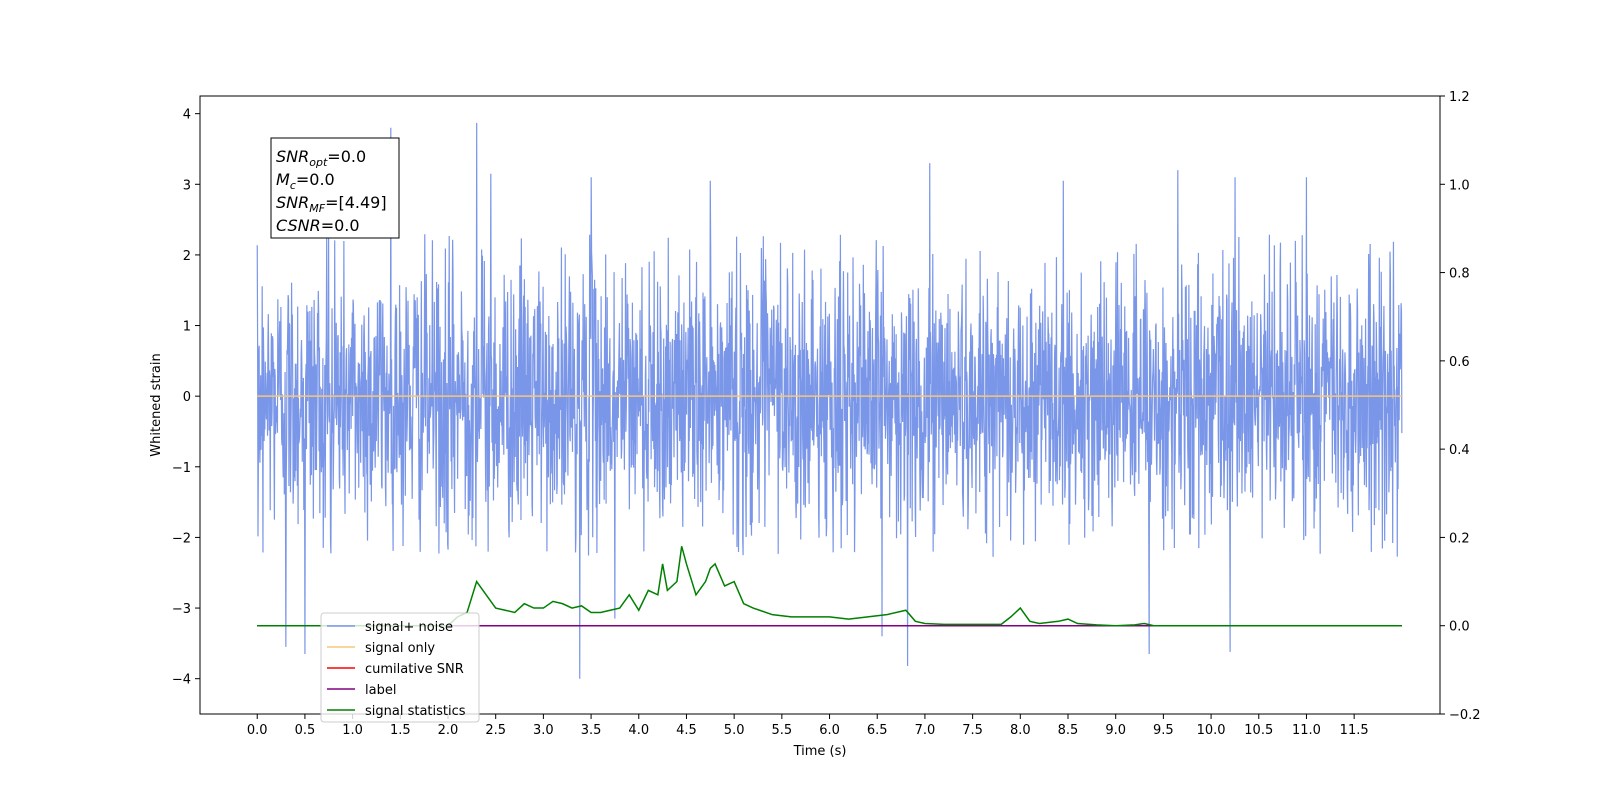  I want to click on y-tick-label: 2, so click(187, 256).